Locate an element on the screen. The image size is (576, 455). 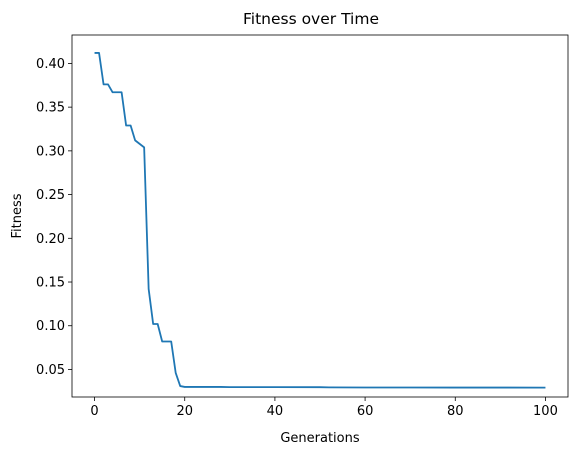
y-axis-label: Fitness is located at coordinates (17, 215).